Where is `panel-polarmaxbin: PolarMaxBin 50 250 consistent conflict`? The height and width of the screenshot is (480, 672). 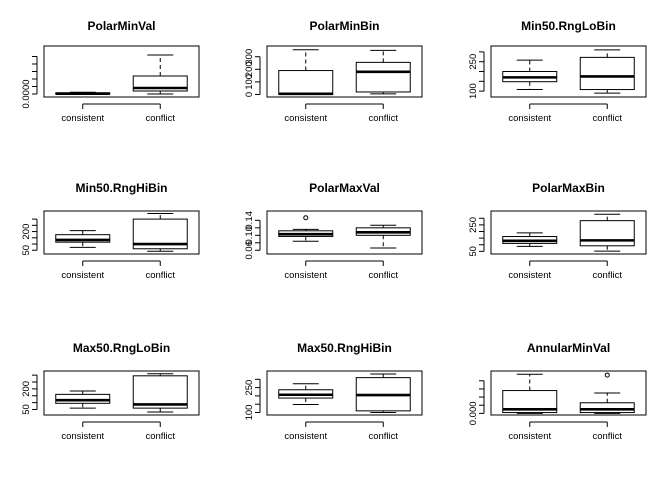 panel-polarmaxbin: PolarMaxBin 50 250 consistent conflict is located at coordinates (557, 231).